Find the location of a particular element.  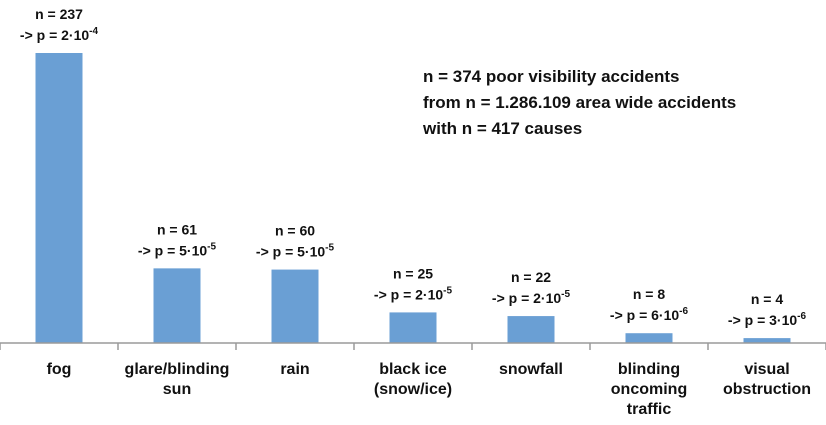

data-label-n: n = 61 is located at coordinates (177, 229).